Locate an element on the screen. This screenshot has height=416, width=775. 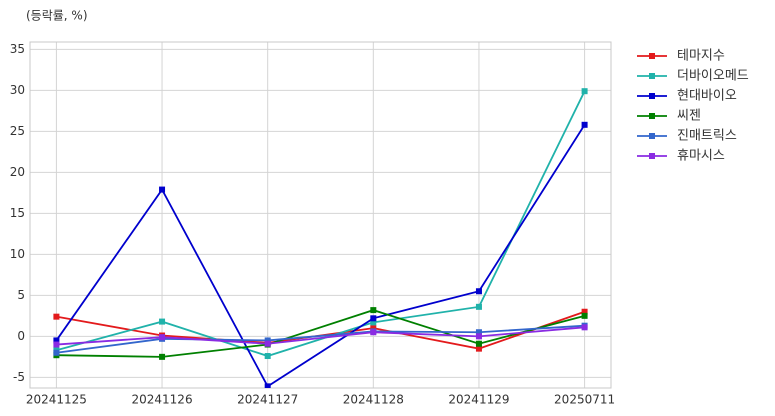
x-tick-label: 20241128 is located at coordinates (373, 400).